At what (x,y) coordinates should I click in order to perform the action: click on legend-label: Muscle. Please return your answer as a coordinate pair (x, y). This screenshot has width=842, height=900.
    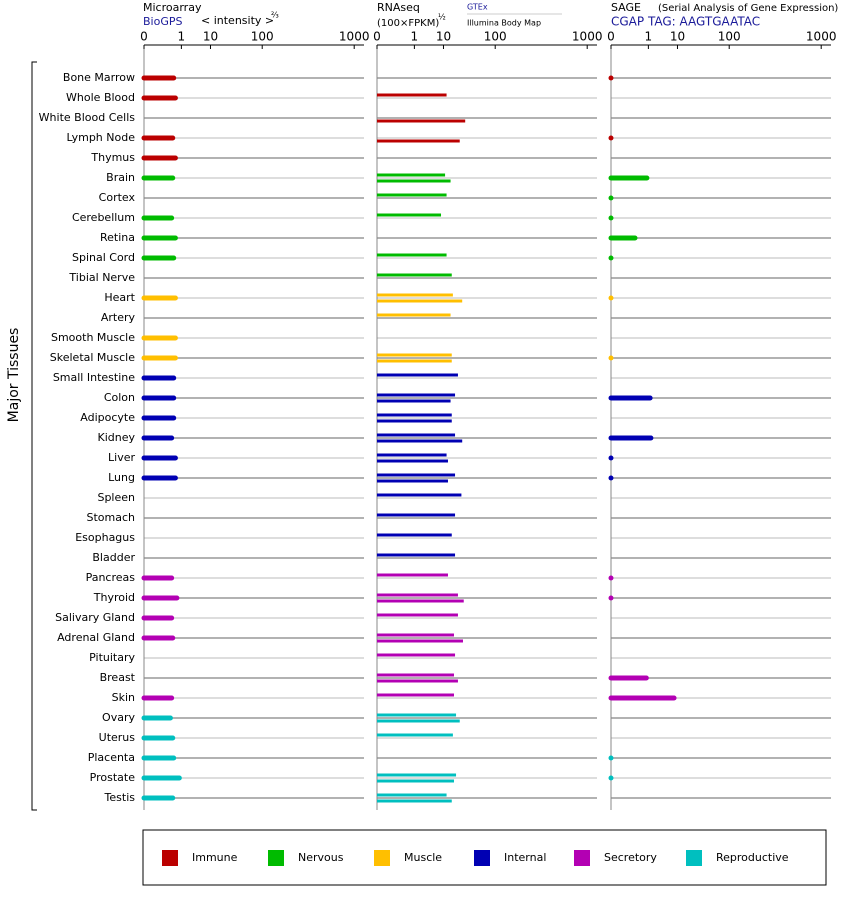
    Looking at the image, I should click on (423, 857).